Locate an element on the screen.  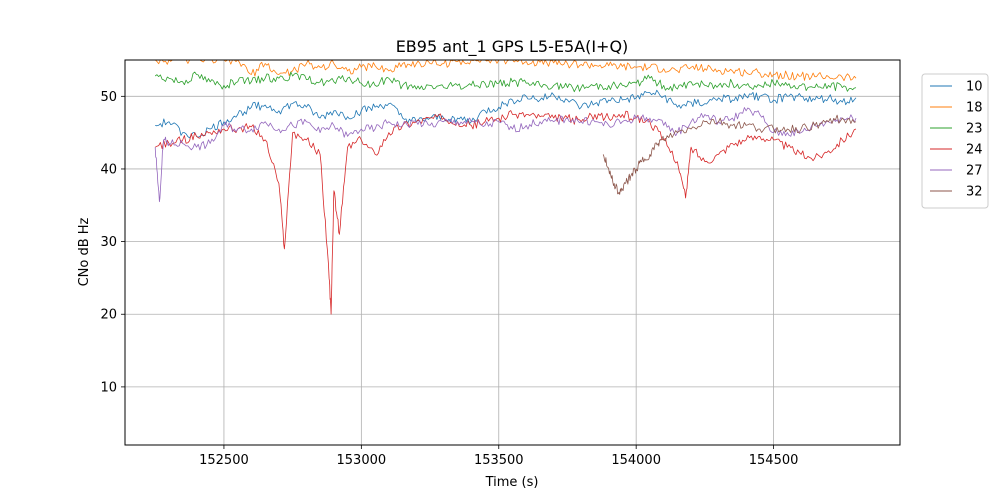
y-tick-label: 40 is located at coordinates (108, 169).